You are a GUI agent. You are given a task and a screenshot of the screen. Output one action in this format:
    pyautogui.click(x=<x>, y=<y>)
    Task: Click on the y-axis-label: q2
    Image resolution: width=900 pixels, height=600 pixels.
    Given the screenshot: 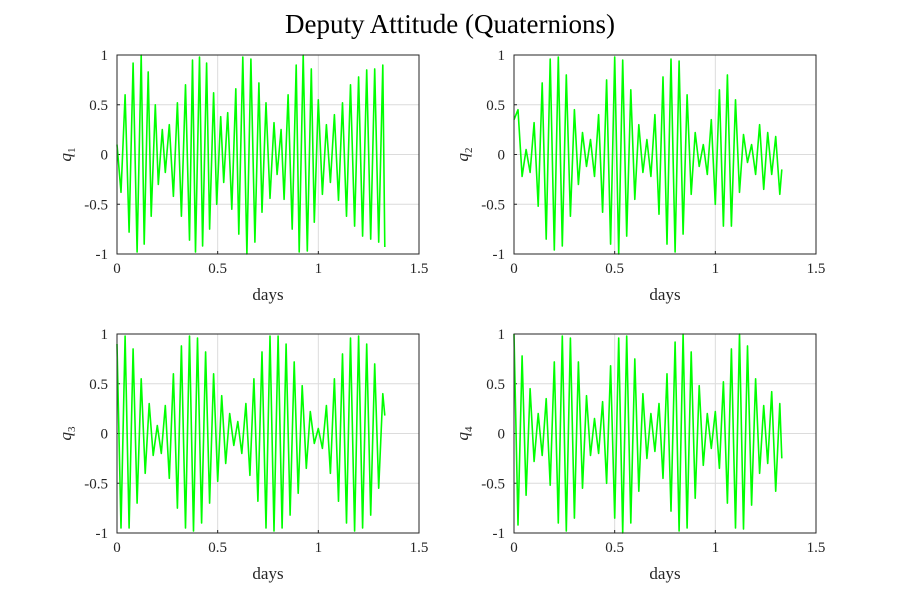 What is the action you would take?
    pyautogui.click(x=464, y=155)
    